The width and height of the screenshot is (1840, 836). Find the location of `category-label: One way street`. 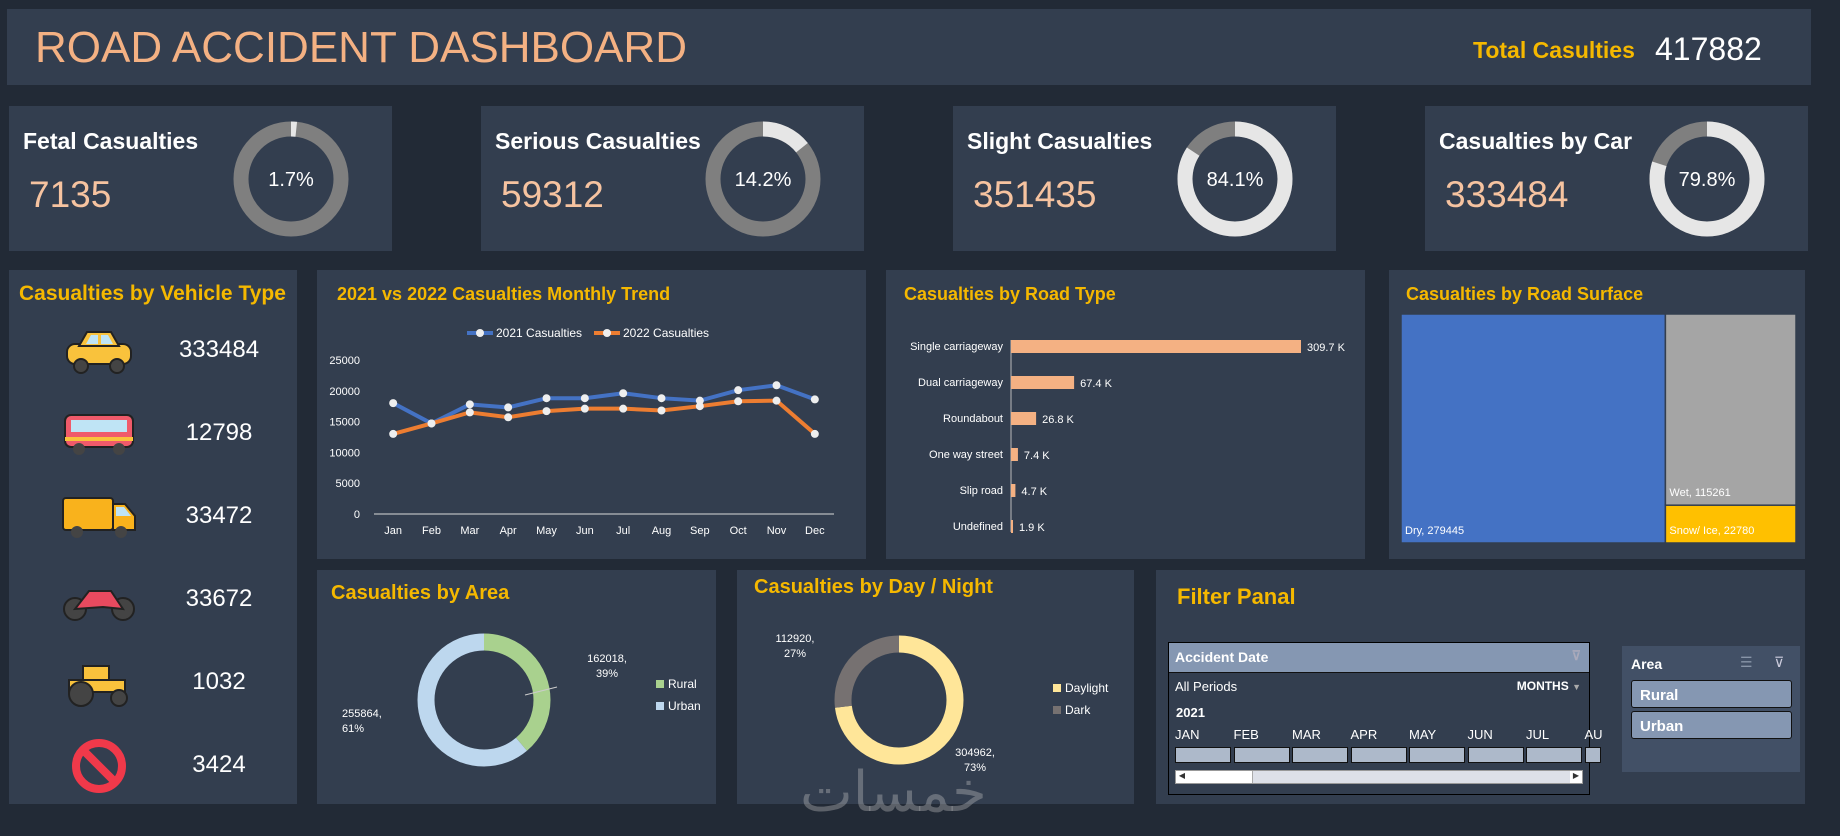

category-label: One way street is located at coordinates (966, 455).